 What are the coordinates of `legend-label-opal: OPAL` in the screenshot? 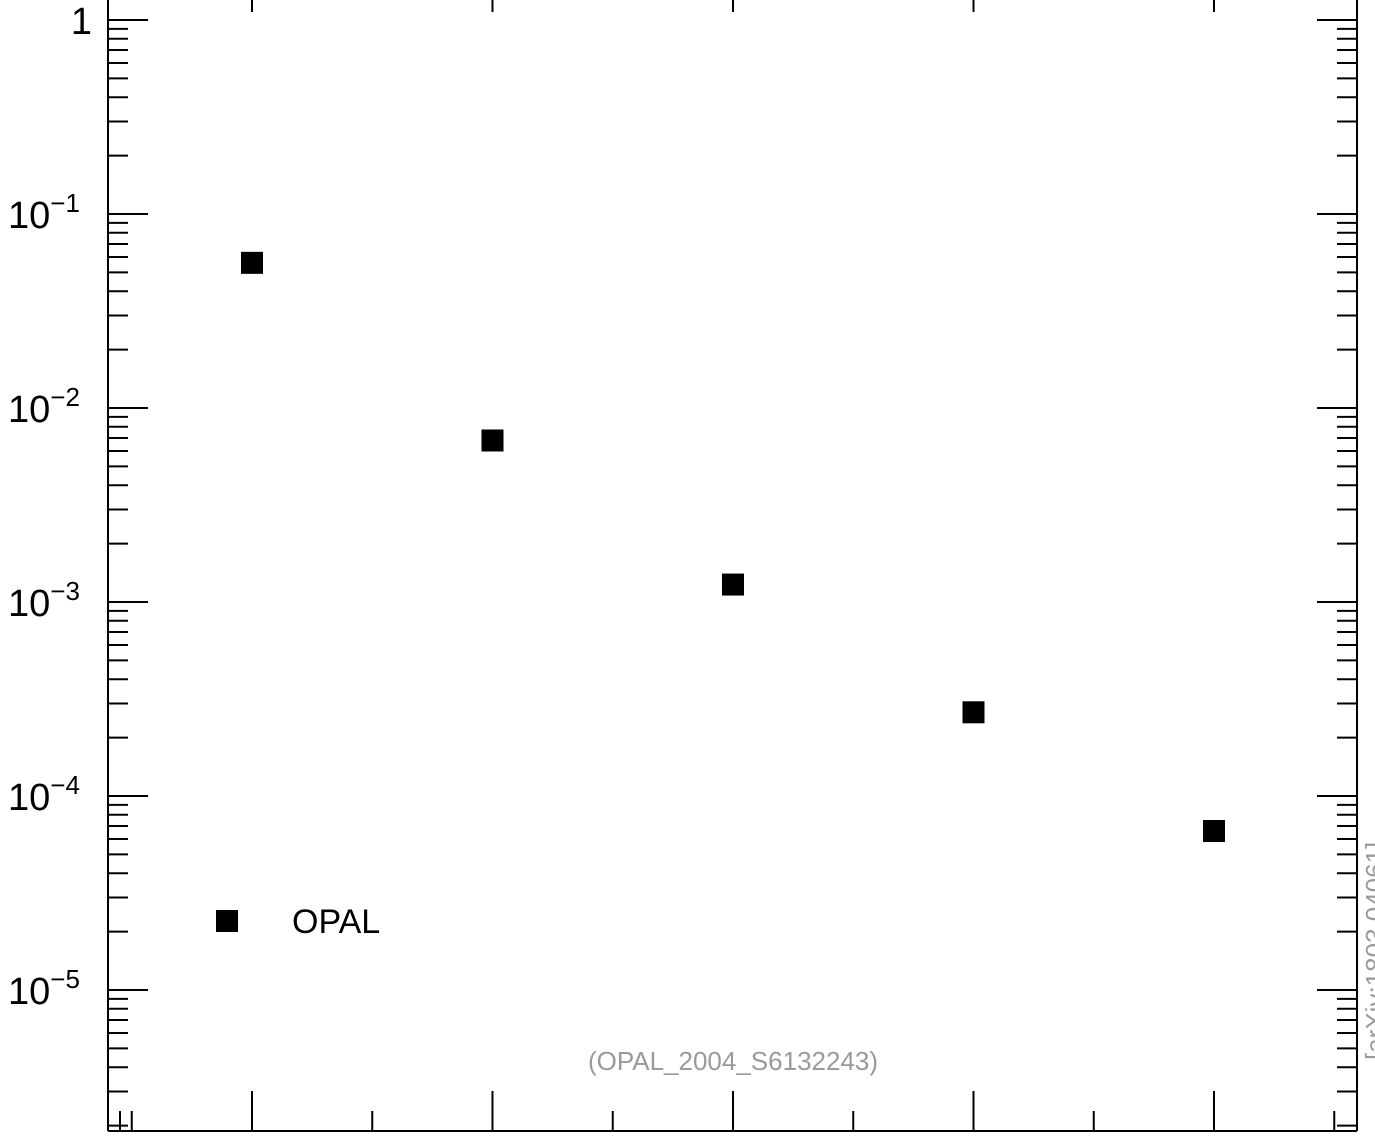 It's located at (336, 922).